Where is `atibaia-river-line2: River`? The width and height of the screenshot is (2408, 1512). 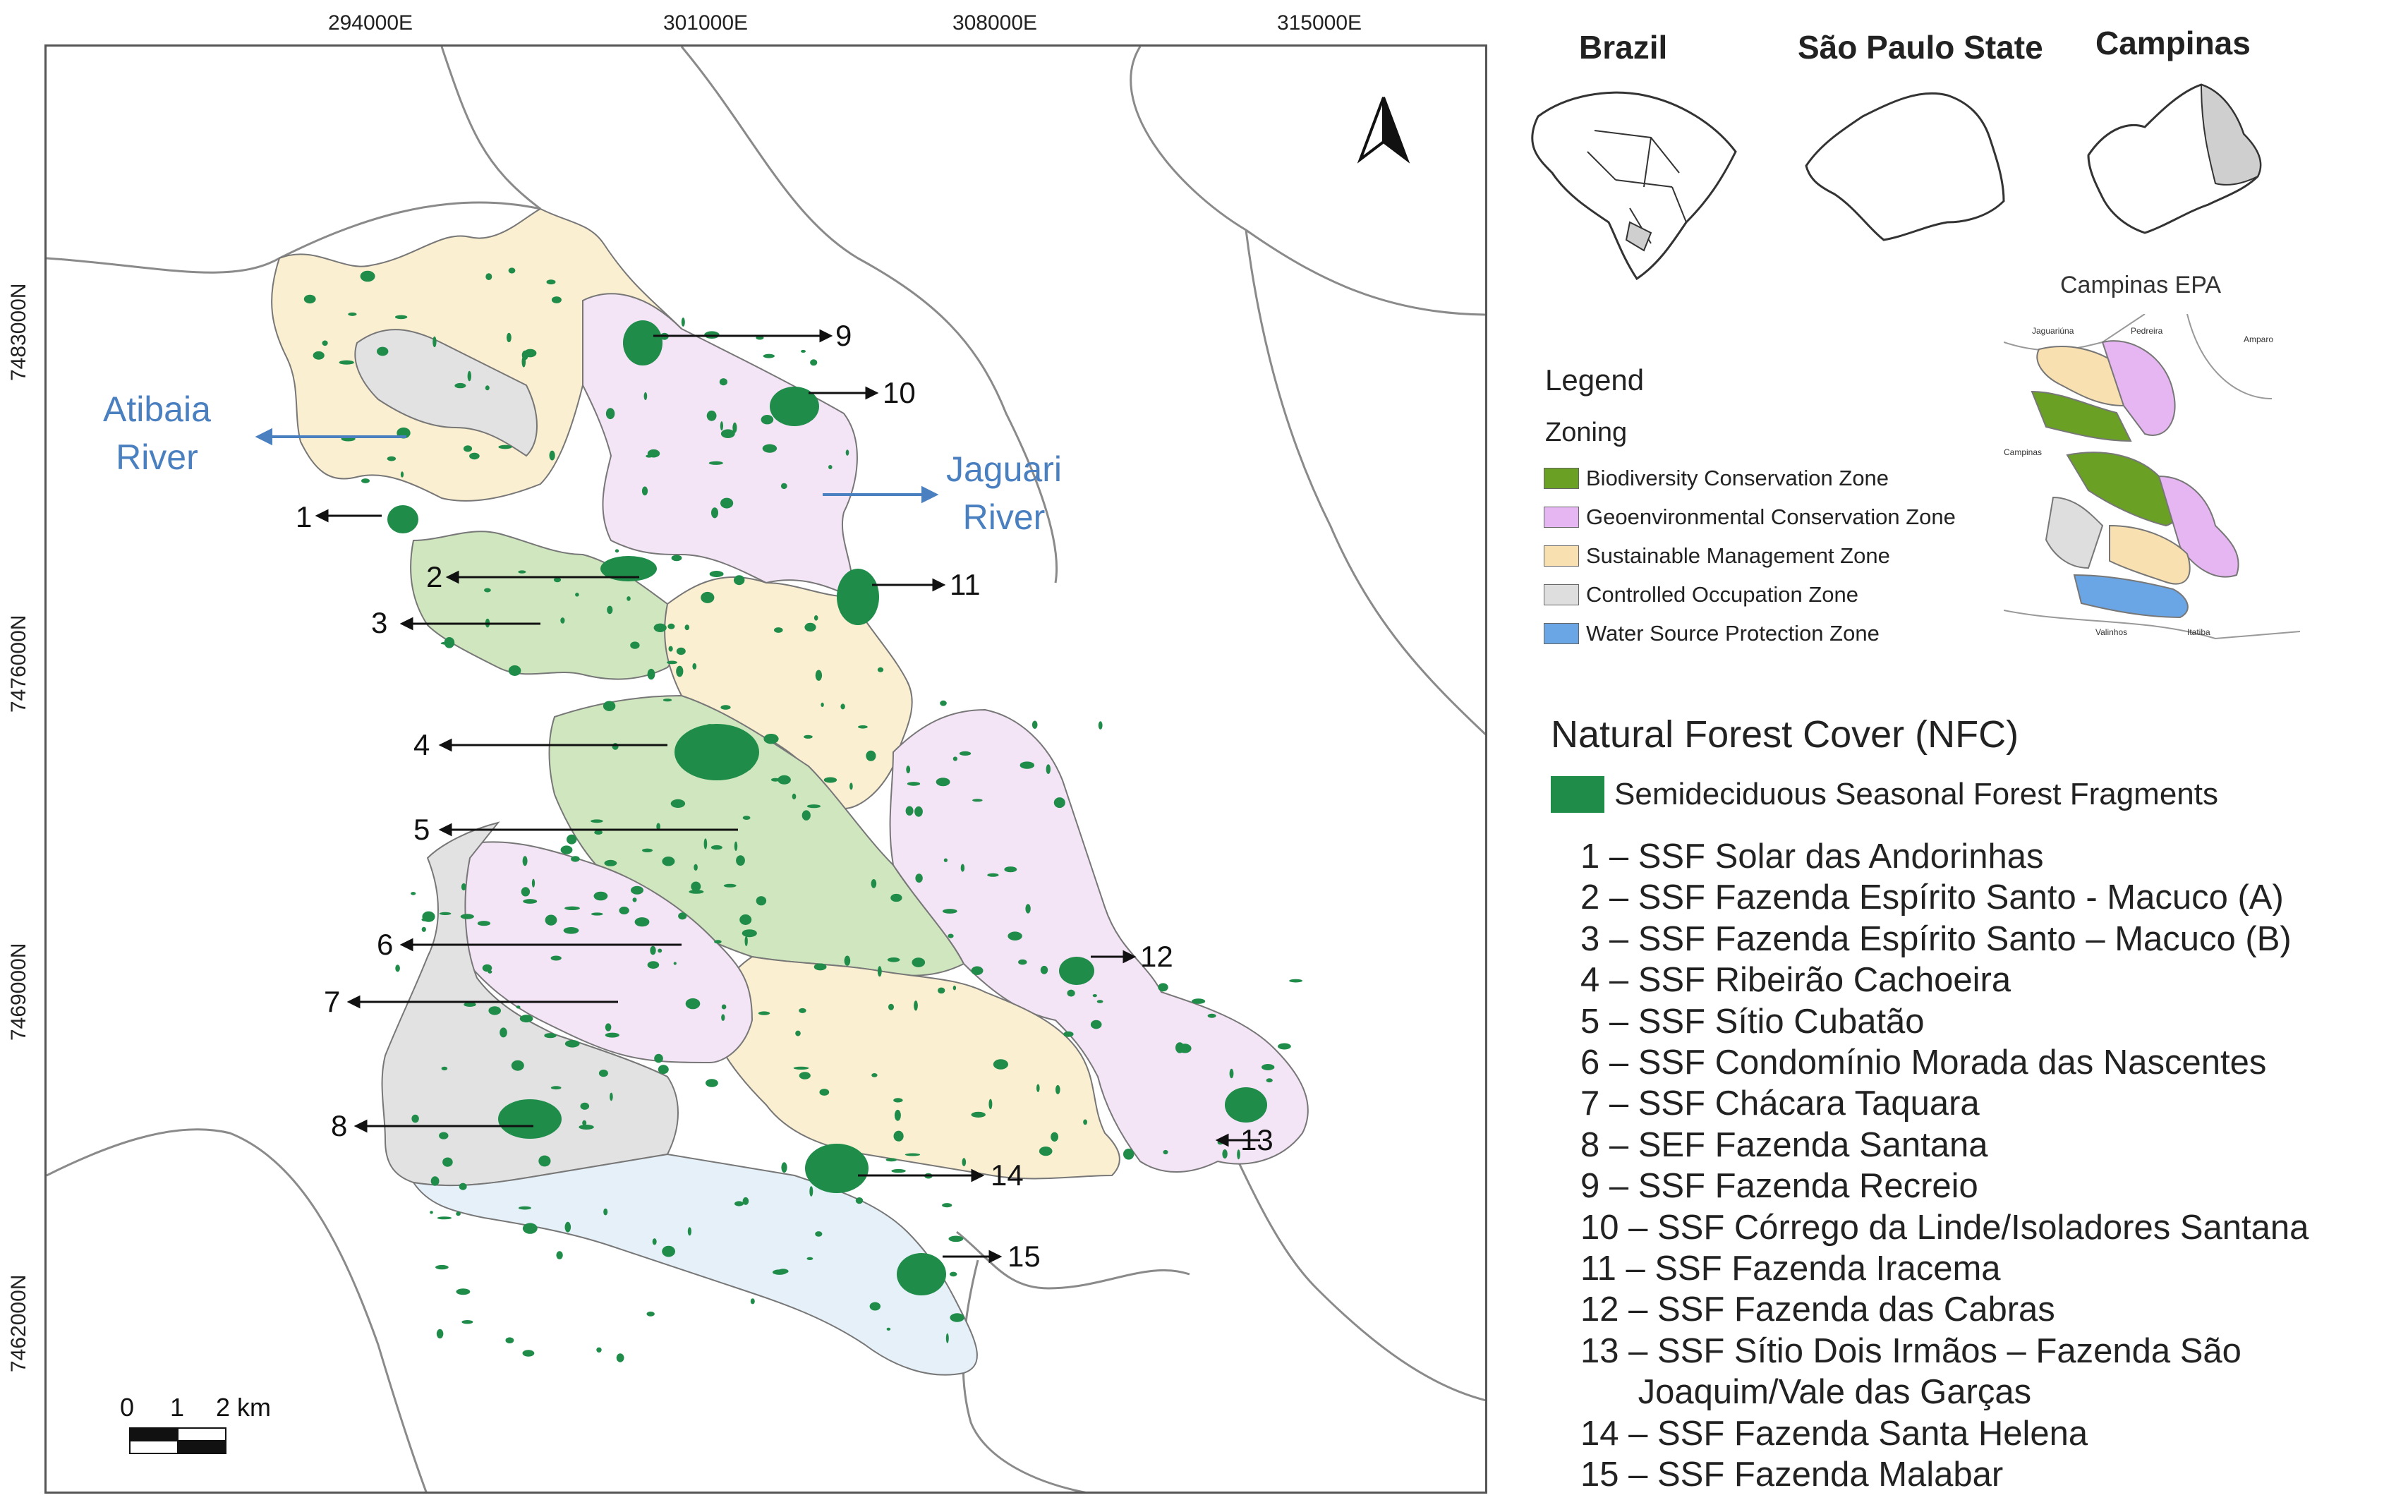 atibaia-river-line2: River is located at coordinates (157, 457).